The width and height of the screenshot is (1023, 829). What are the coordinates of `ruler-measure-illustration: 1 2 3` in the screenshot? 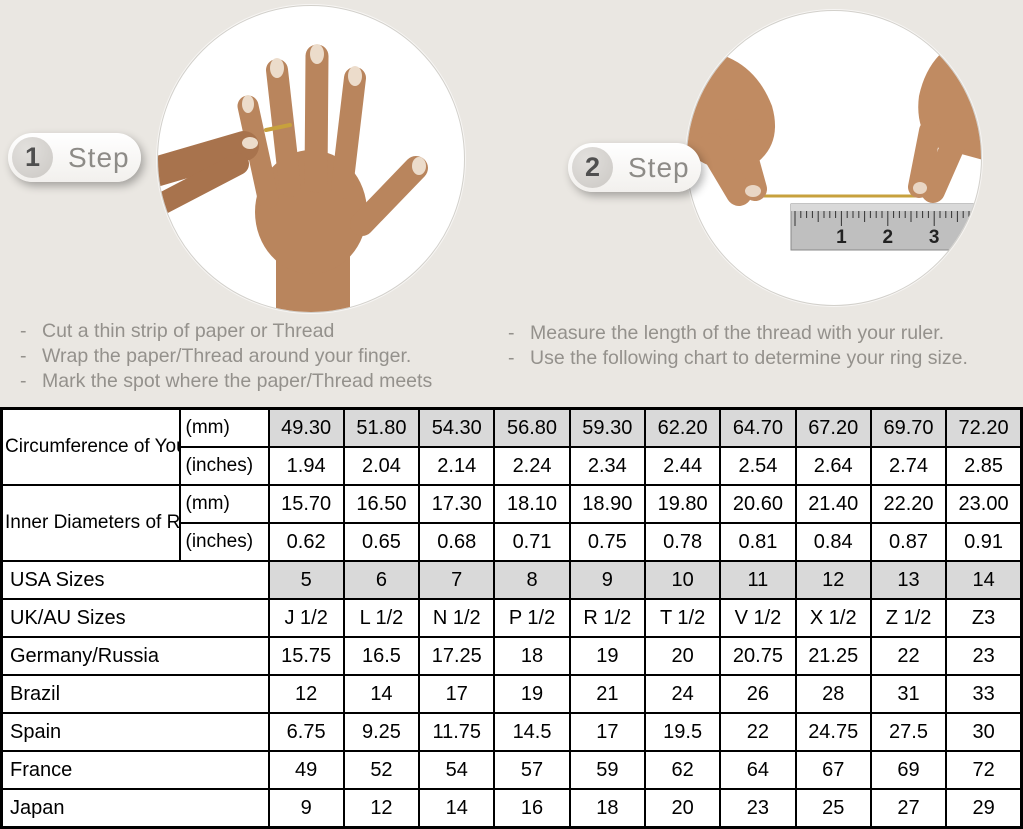 It's located at (834, 142).